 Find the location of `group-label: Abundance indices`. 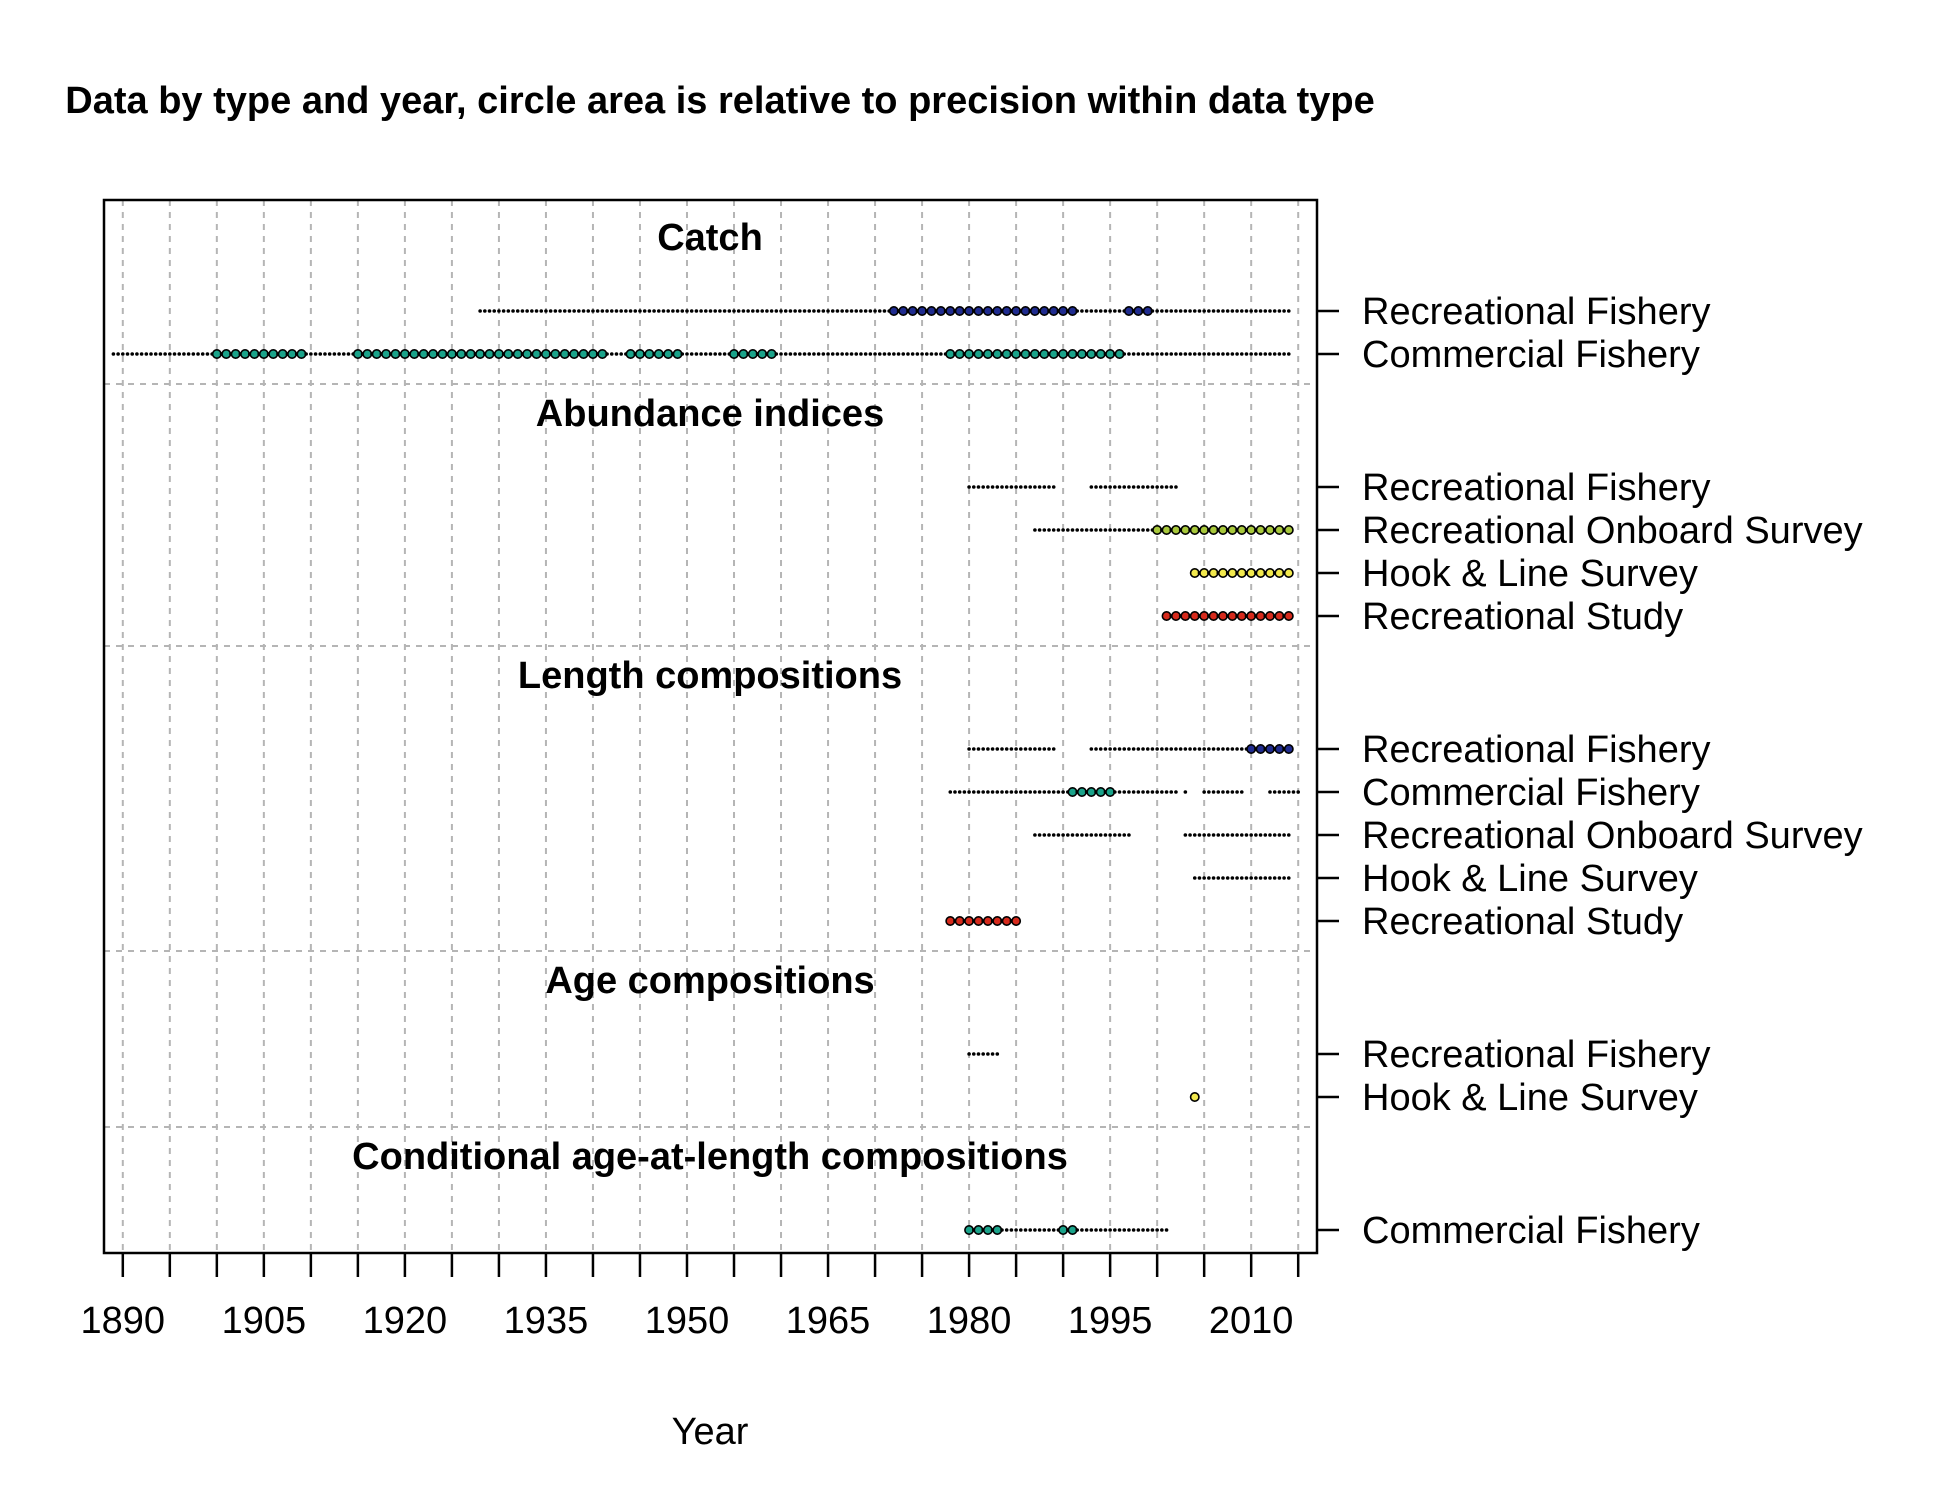

group-label: Abundance indices is located at coordinates (710, 414).